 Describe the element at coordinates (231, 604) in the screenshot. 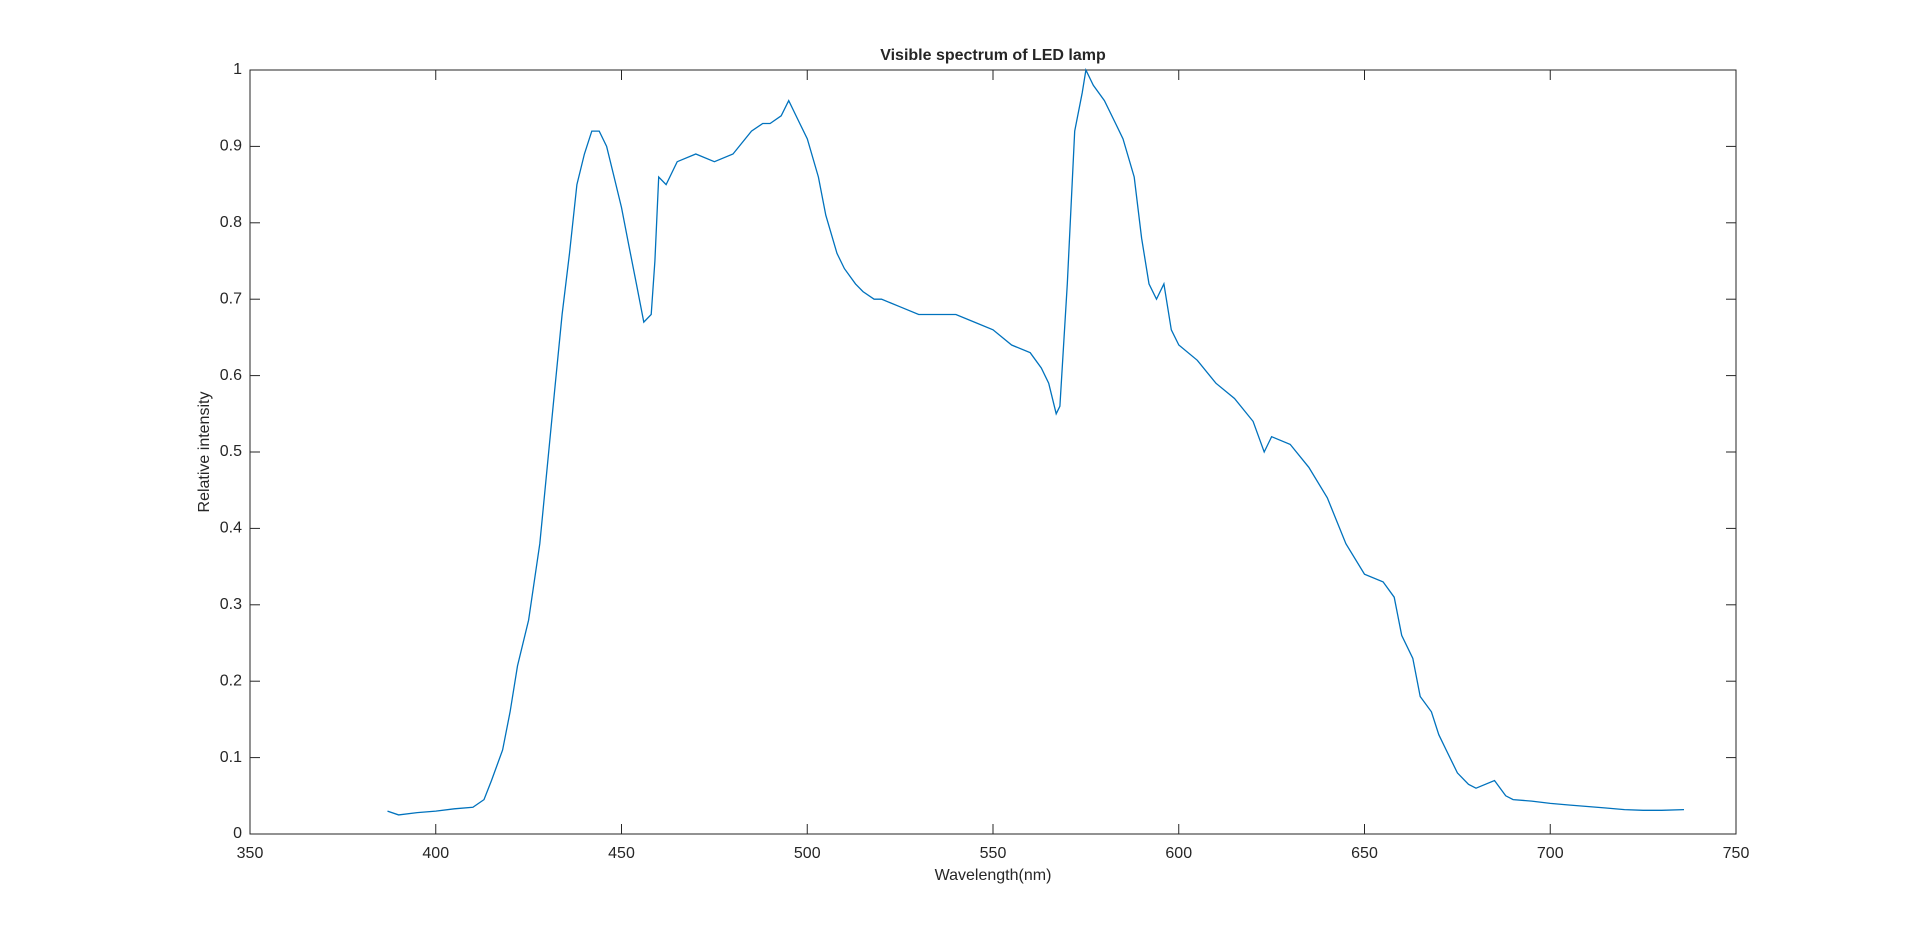

I see `y-tick-label: 0.3` at that location.